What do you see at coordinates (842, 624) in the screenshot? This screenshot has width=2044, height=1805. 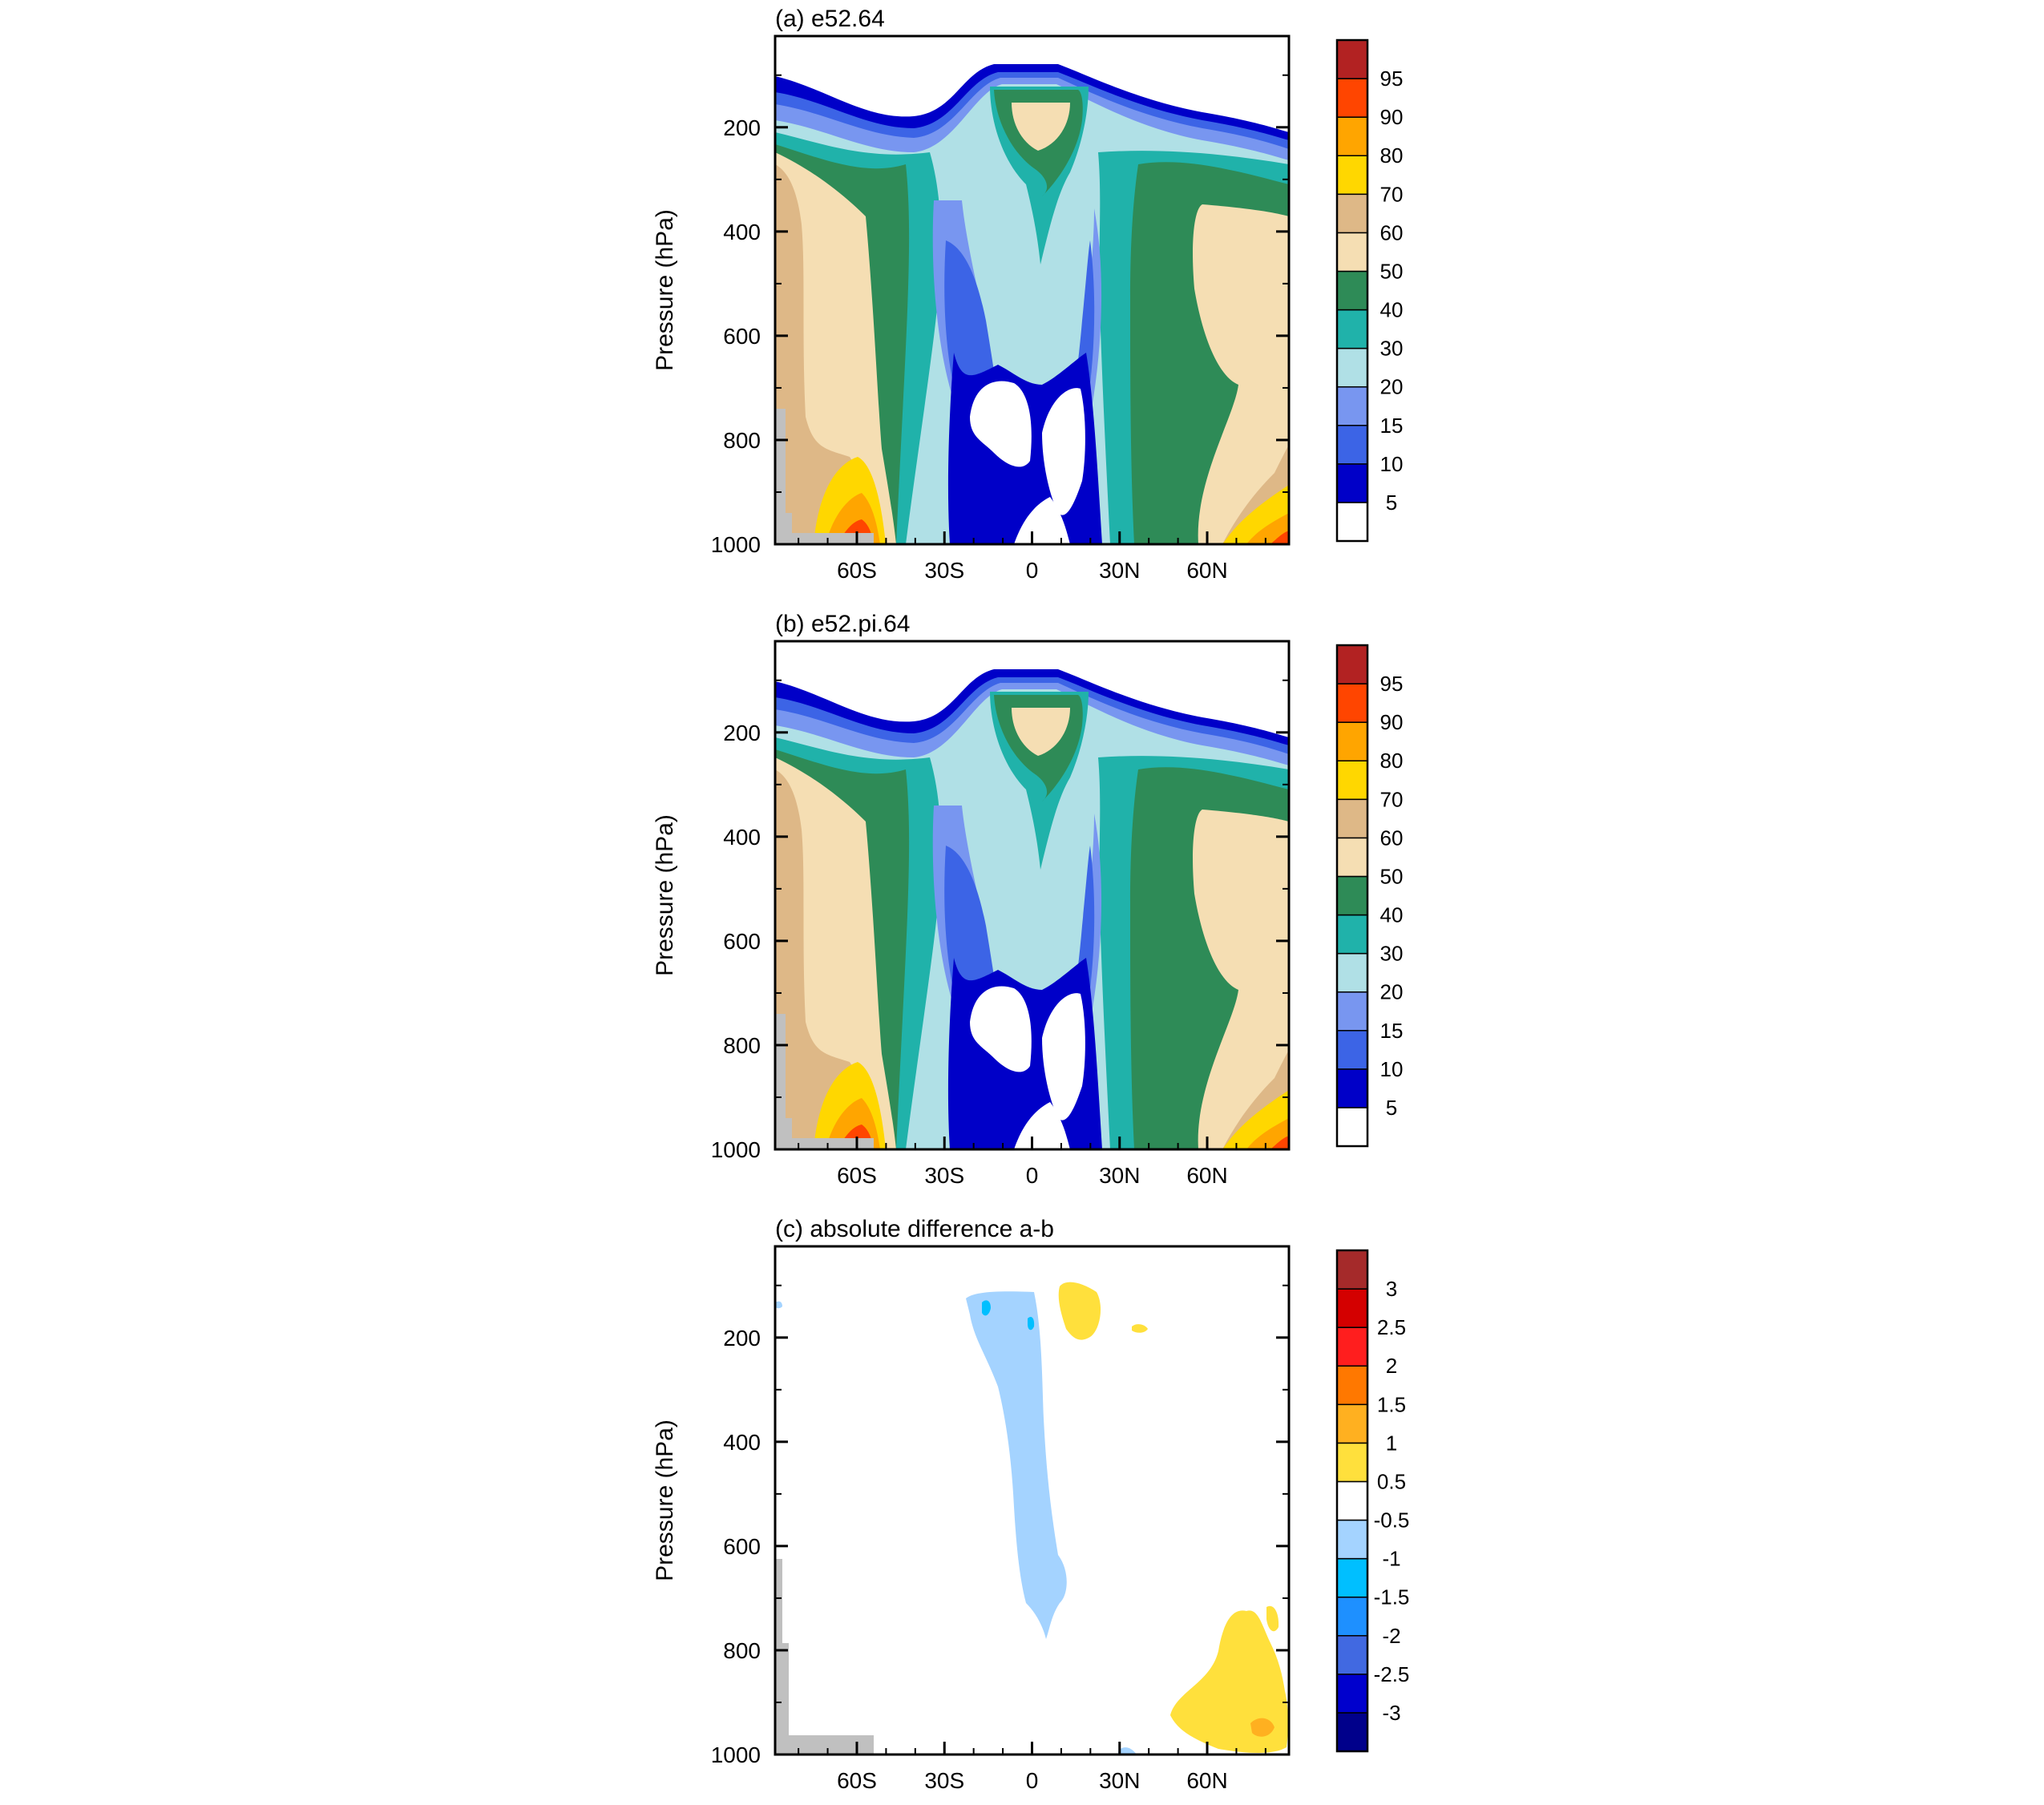 I see `panel-title: (b) e52.pi.64` at bounding box center [842, 624].